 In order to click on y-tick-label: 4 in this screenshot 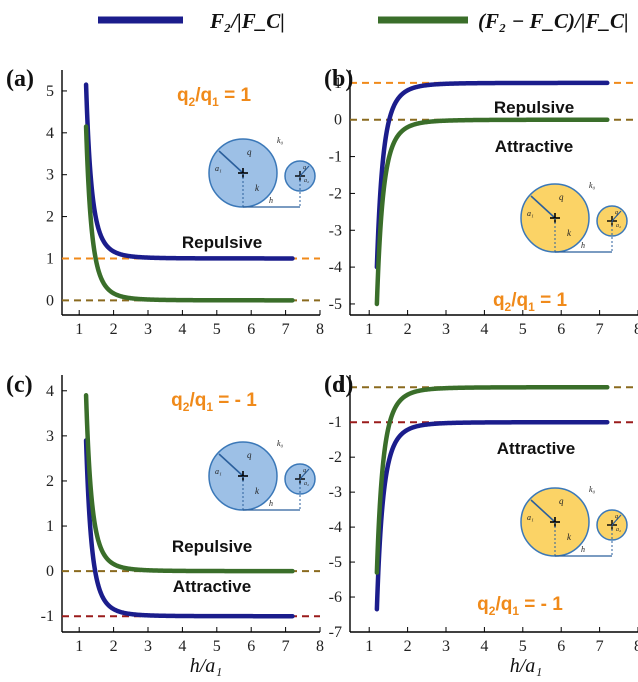, I will do `click(50, 133)`.